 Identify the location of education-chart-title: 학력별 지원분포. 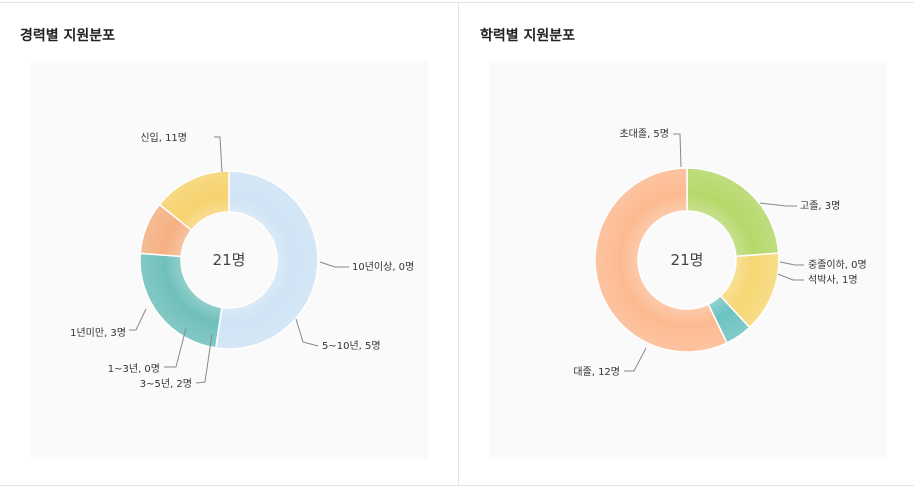
(528, 36).